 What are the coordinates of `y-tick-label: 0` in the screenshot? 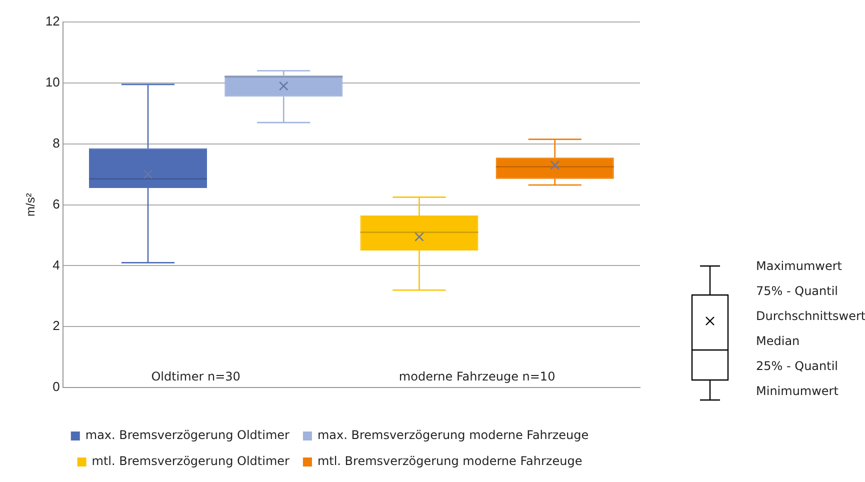 It's located at (56, 386).